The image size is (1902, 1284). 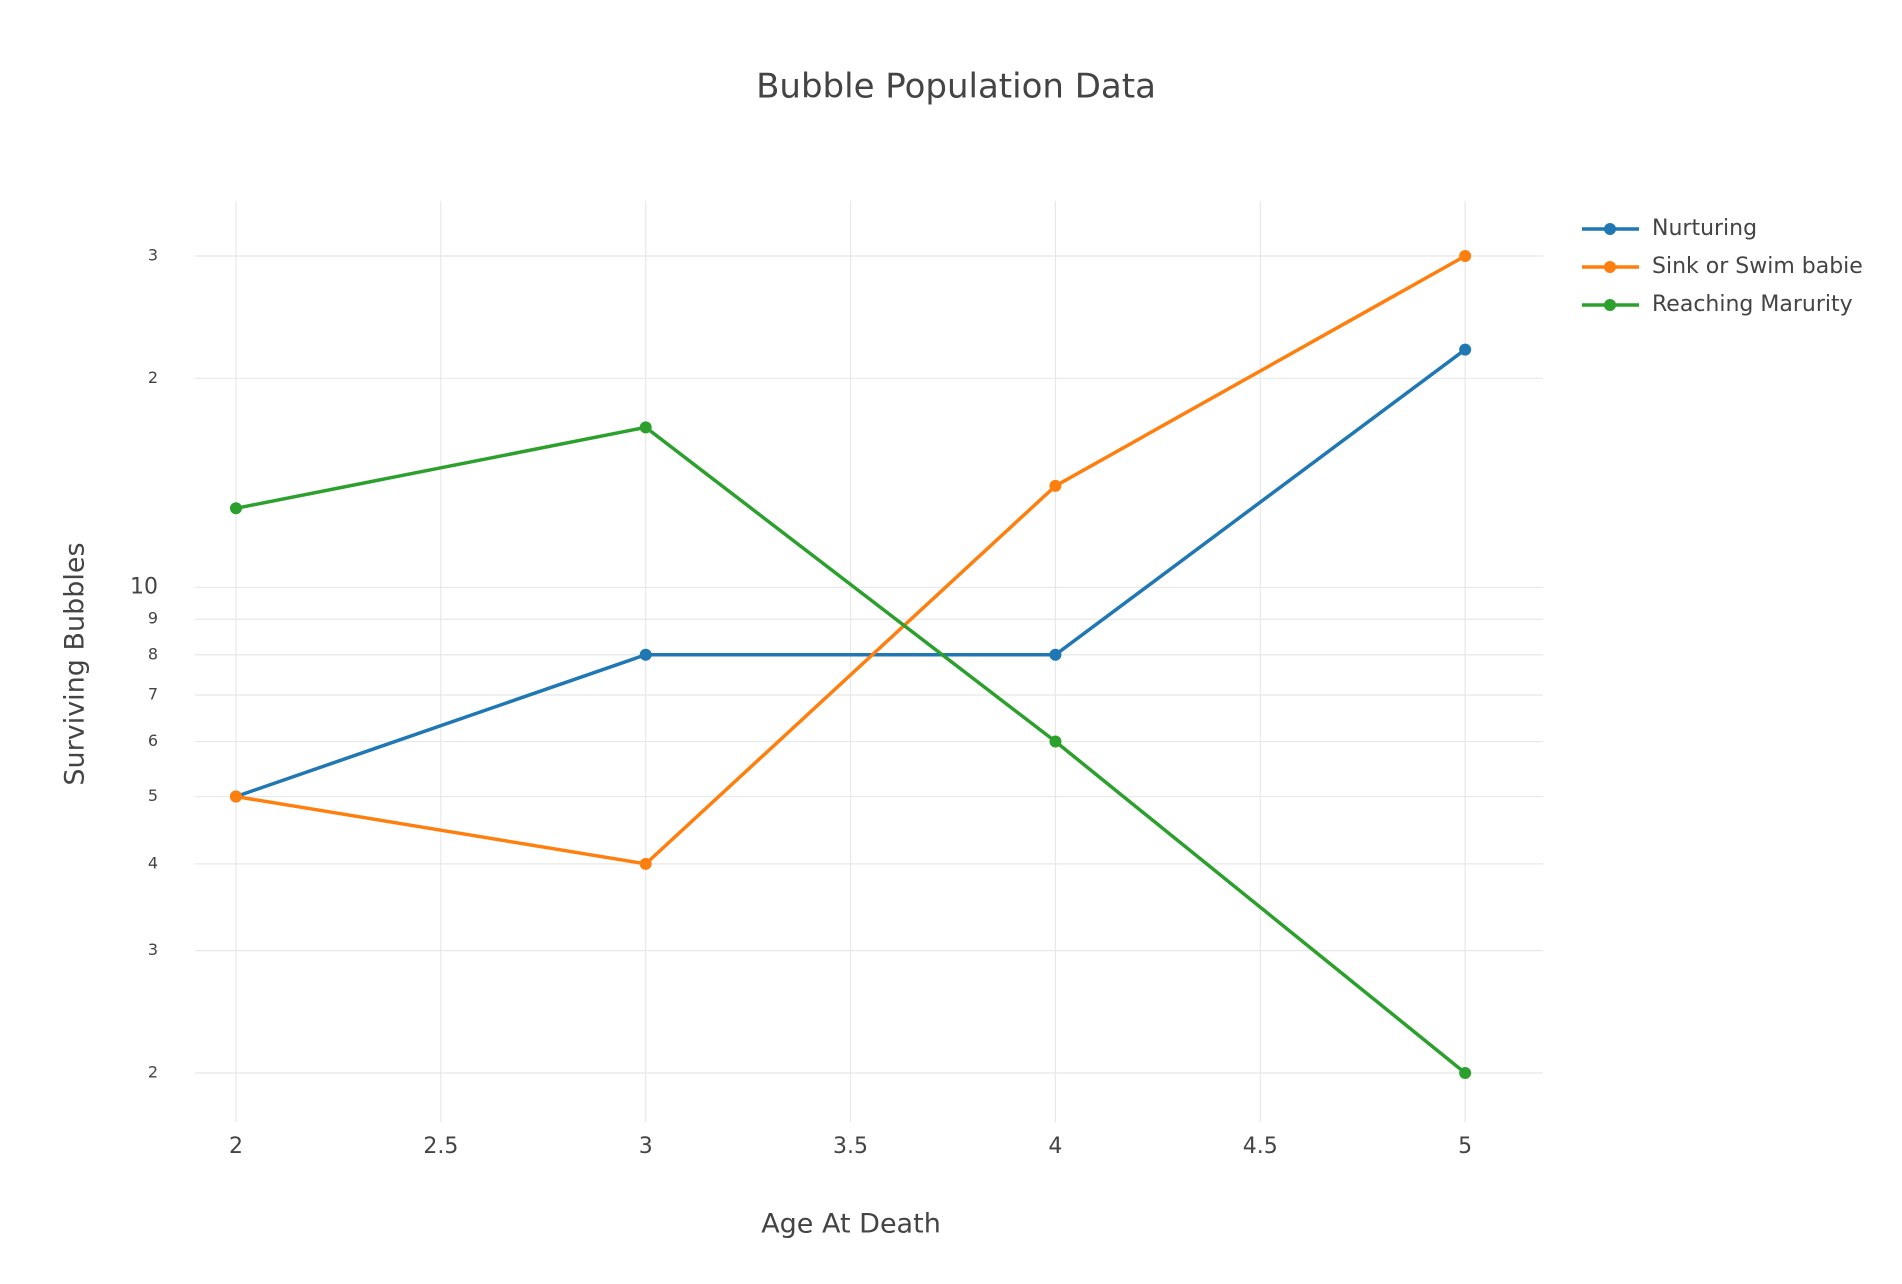 I want to click on chart-title: Bubble Population Data, so click(x=956, y=87).